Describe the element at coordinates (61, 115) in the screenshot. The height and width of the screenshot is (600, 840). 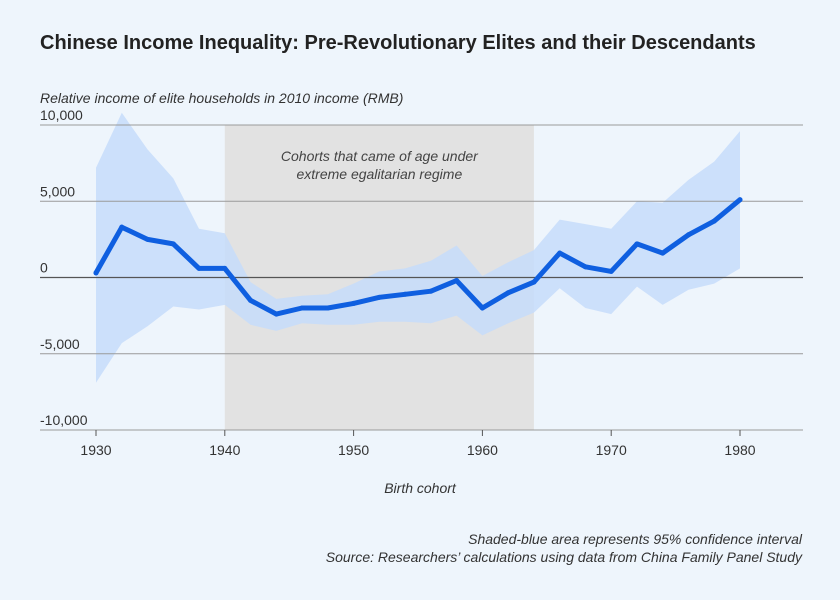
I see `y-tick-label: 10,000` at that location.